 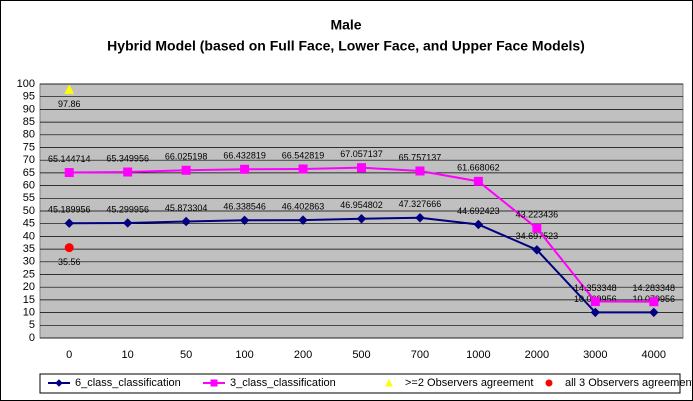 What do you see at coordinates (29, 173) in the screenshot?
I see `y-tick-label: 65` at bounding box center [29, 173].